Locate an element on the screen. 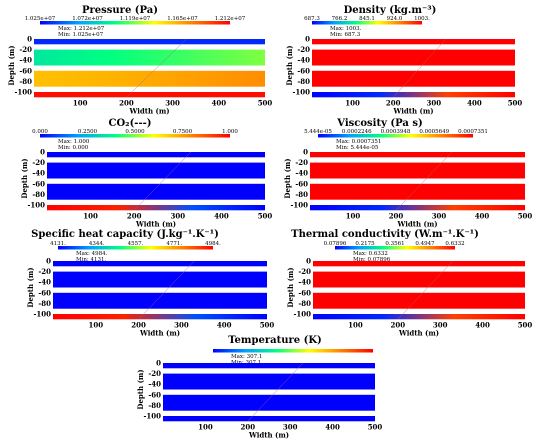 The width and height of the screenshot is (550, 439). colorbar-tick-label: 4557. is located at coordinates (136, 244).